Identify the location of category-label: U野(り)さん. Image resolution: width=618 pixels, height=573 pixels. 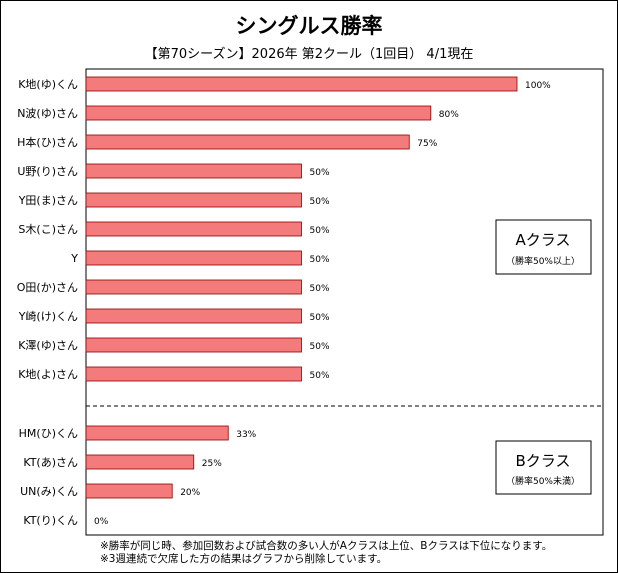
(47, 171).